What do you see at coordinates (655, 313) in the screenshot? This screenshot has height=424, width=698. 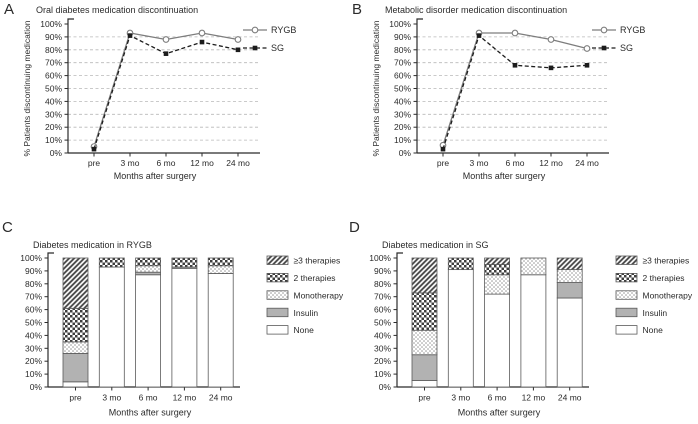 I see `legend-label: Insulin` at bounding box center [655, 313].